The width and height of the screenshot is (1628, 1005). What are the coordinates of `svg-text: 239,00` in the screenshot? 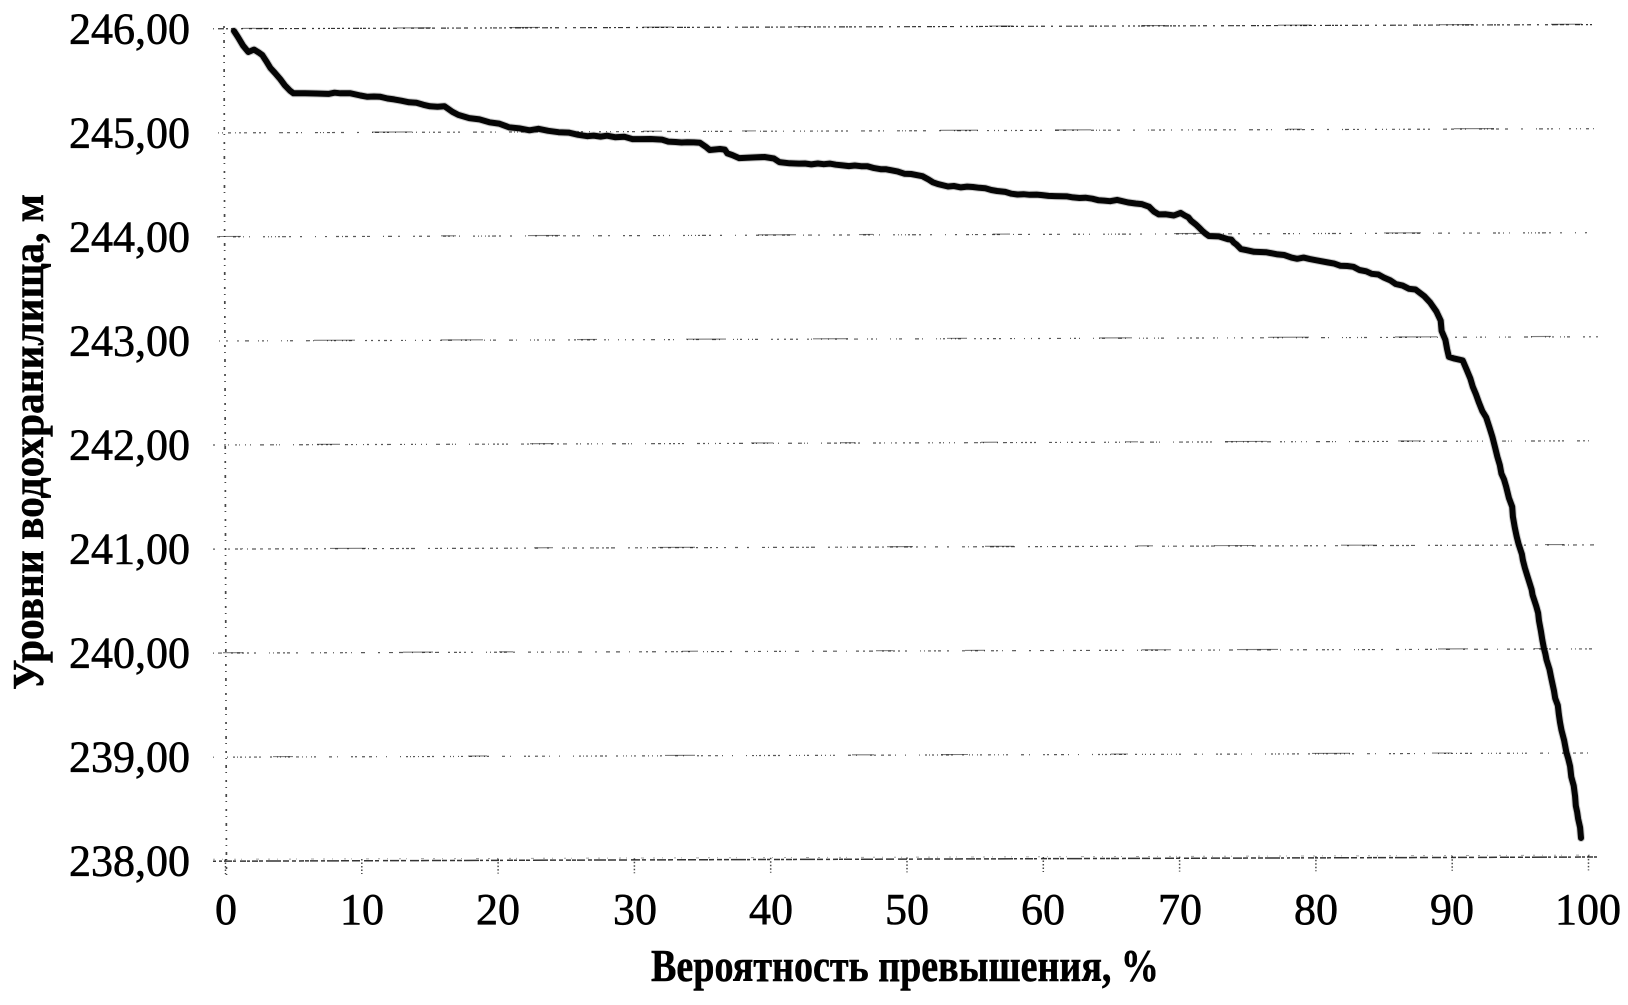 It's located at (129, 757).